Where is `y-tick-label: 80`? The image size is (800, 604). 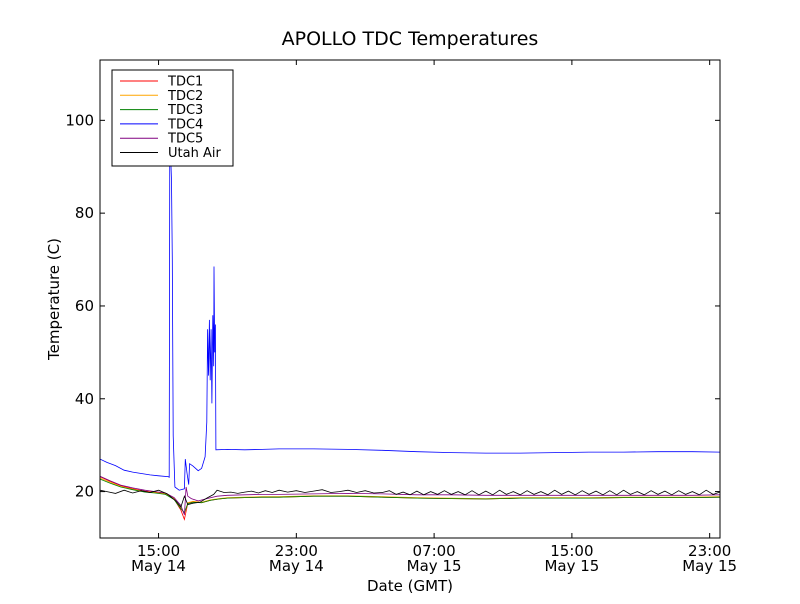 y-tick-label: 80 is located at coordinates (84, 213).